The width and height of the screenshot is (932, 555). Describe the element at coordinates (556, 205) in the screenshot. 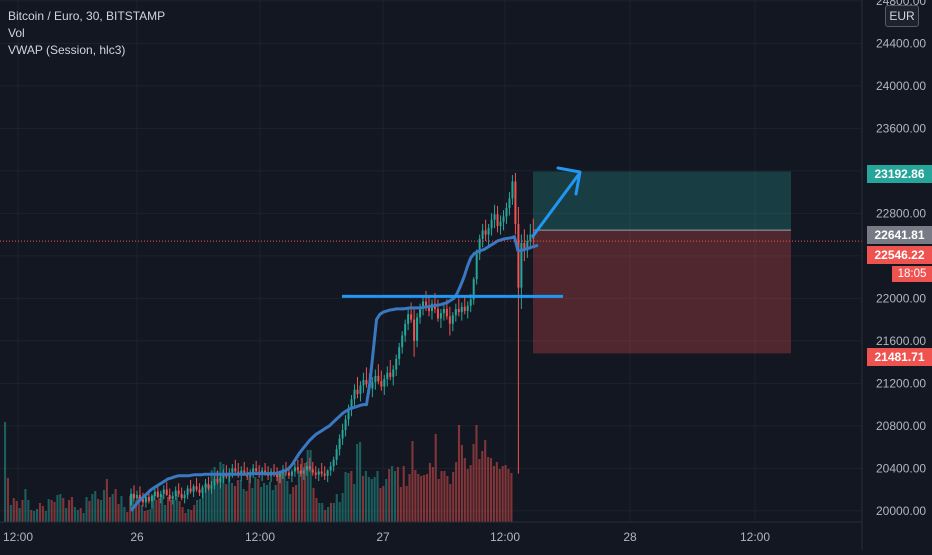

I see `arrow-shaft` at that location.